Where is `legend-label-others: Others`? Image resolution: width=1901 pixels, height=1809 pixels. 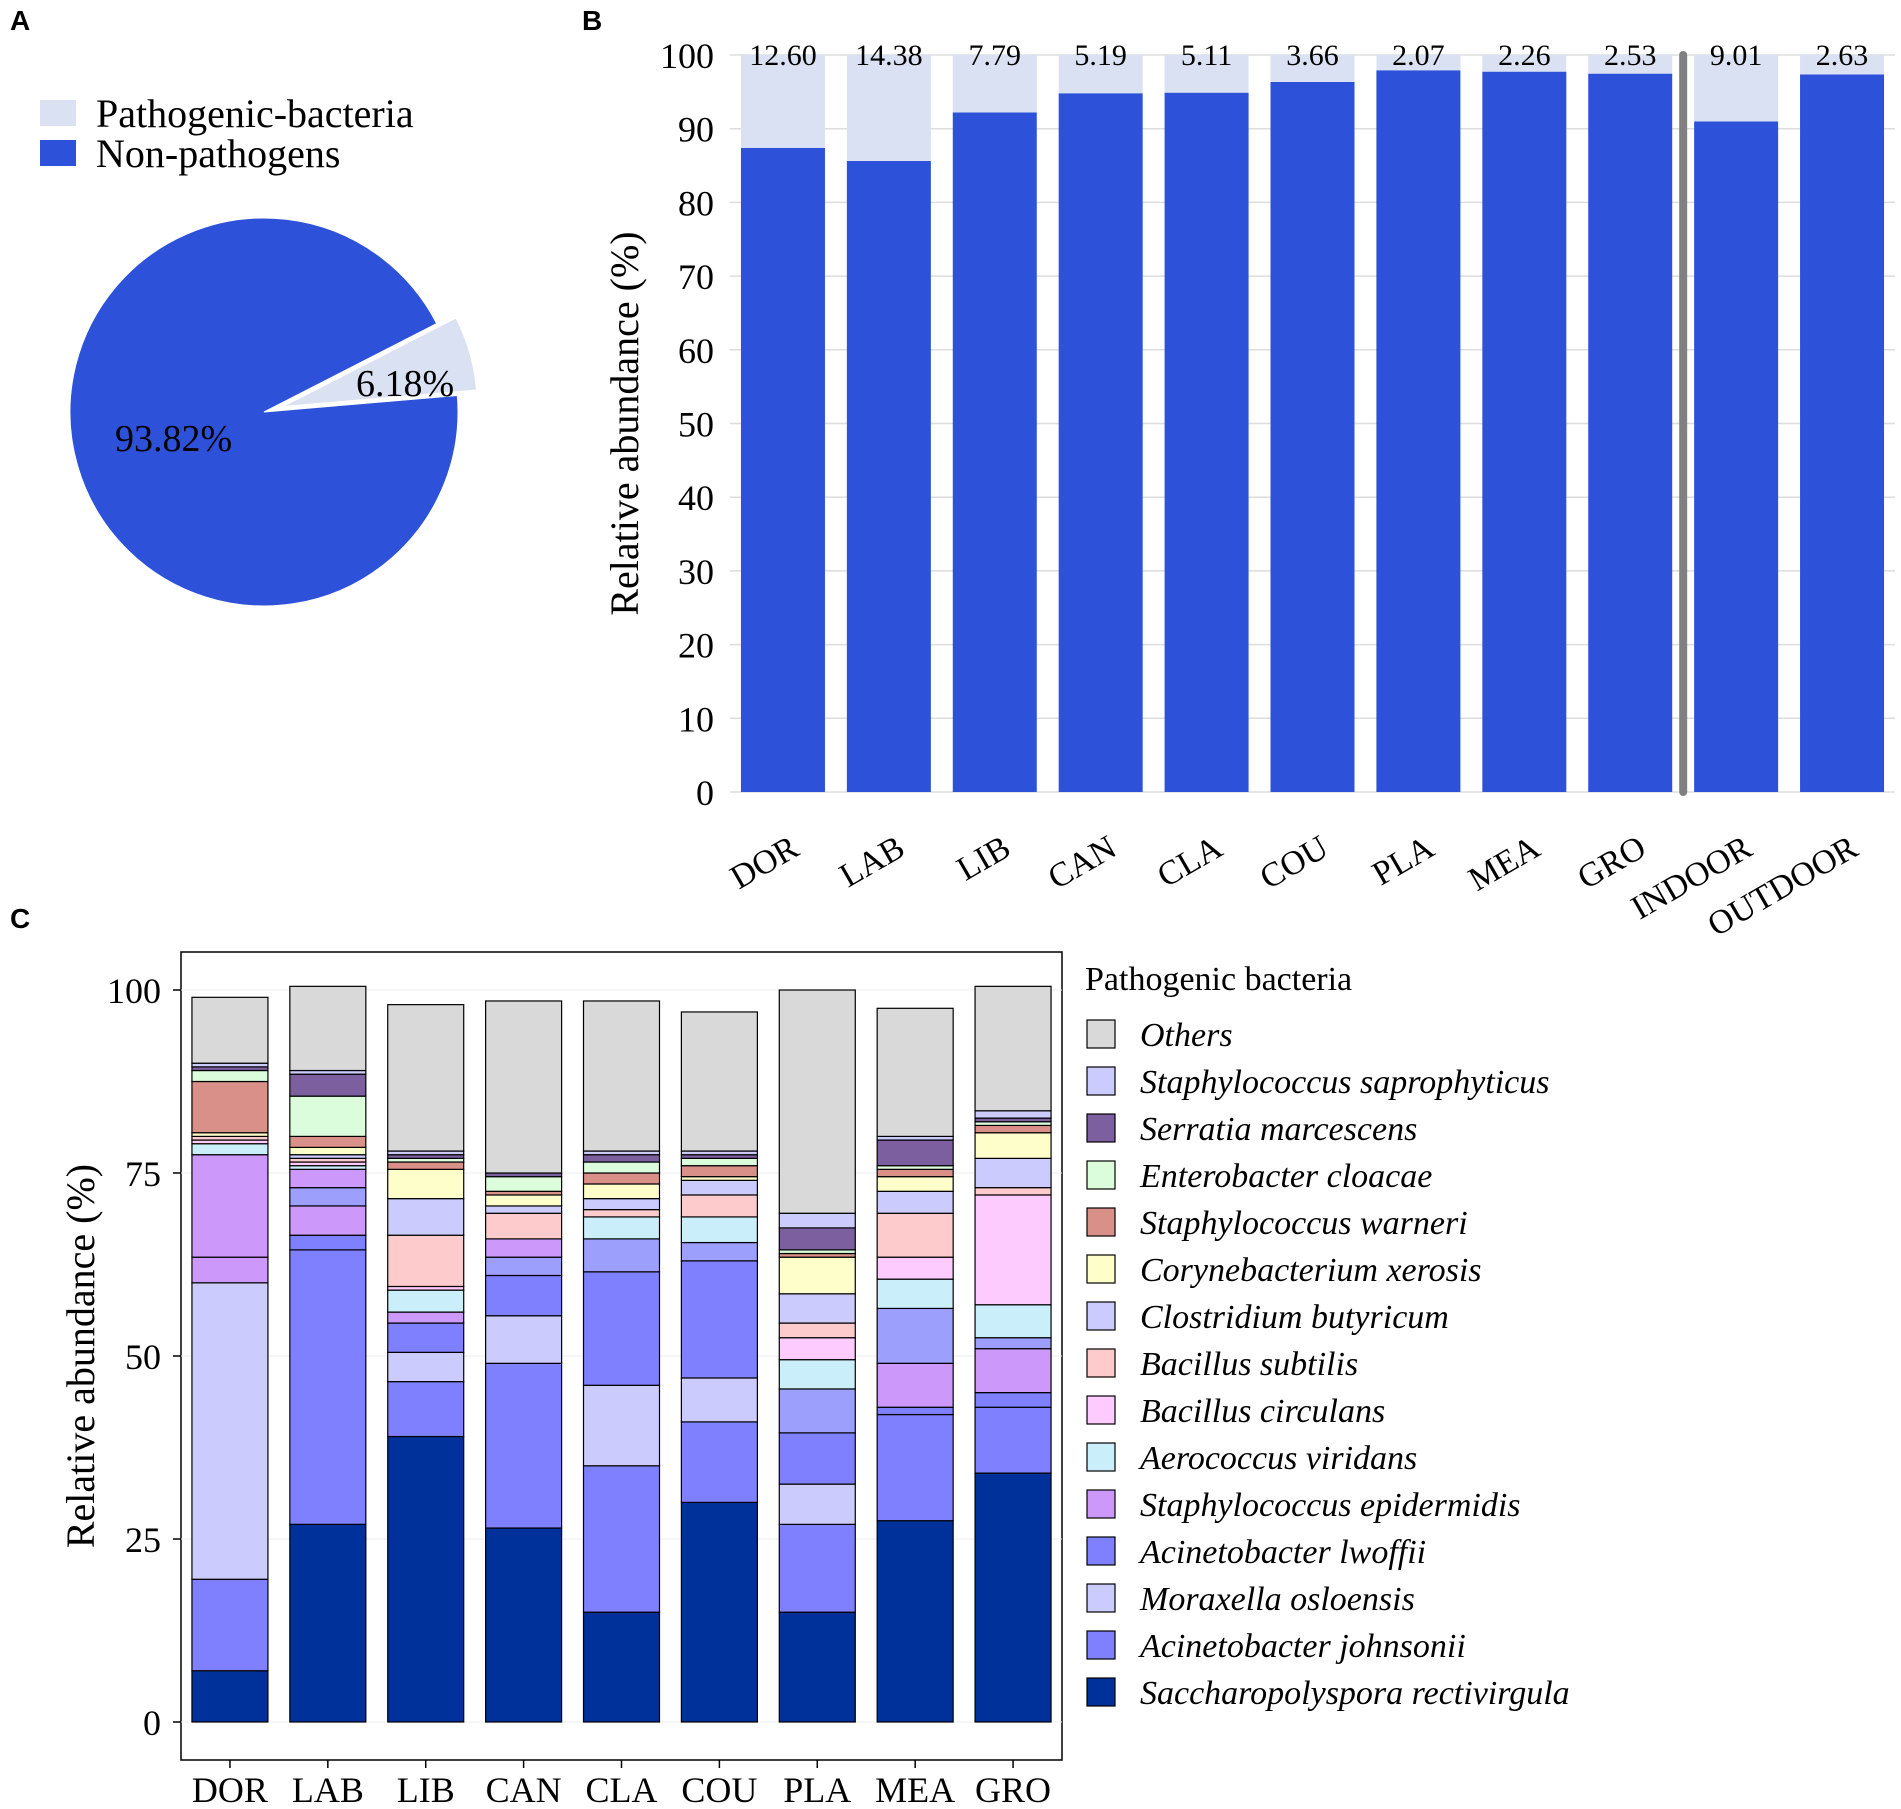 legend-label-others: Others is located at coordinates (1186, 1035).